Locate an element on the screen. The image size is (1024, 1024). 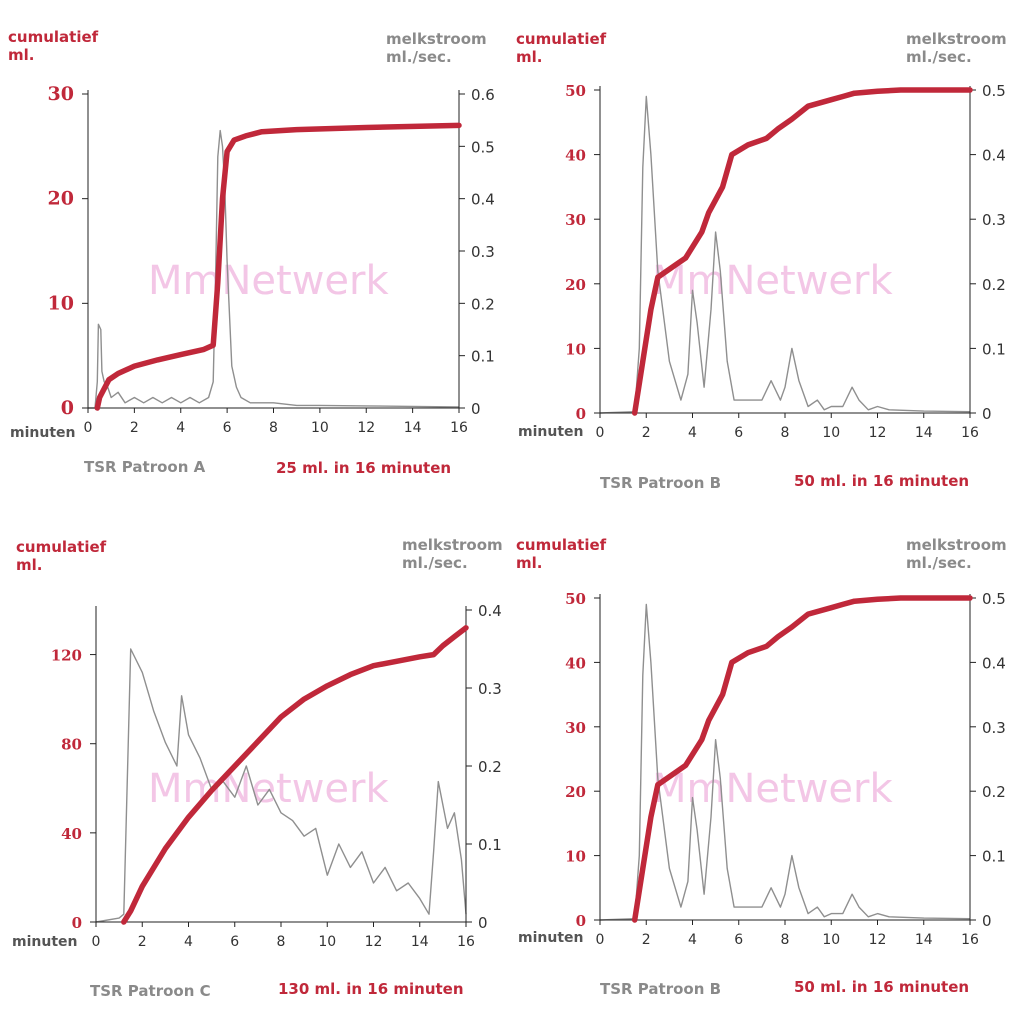
footer-summary: 25 ml. in 16 minuten is located at coordinates (364, 468).